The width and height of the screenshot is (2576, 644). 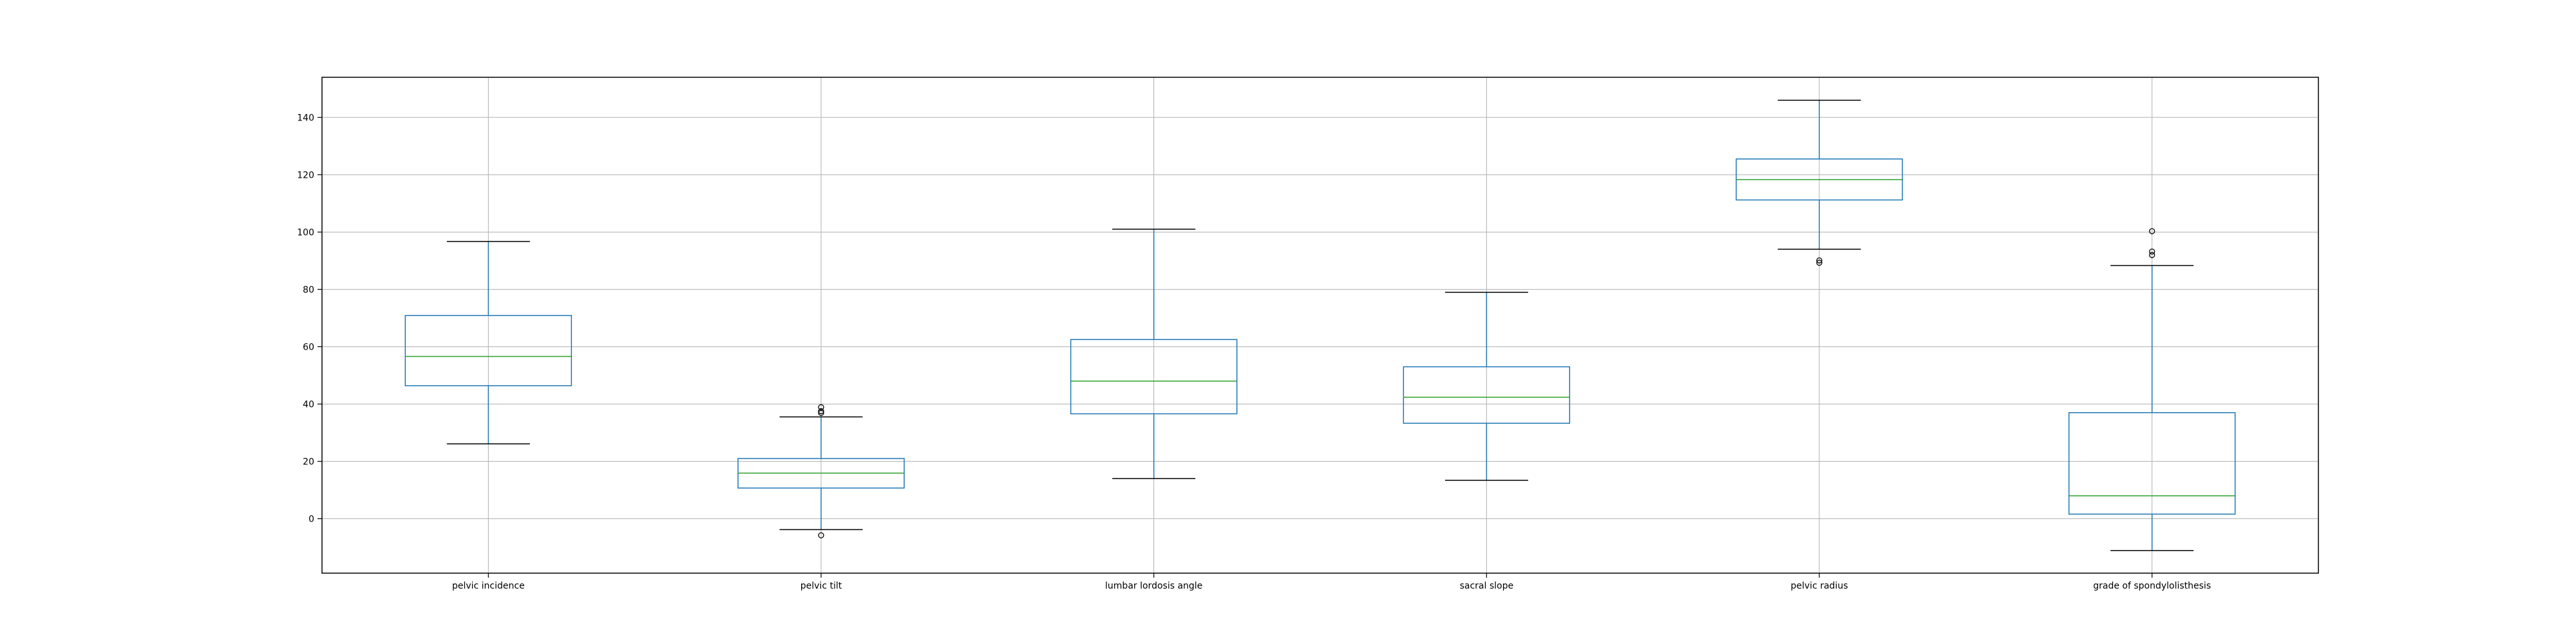 What do you see at coordinates (309, 318) in the screenshot?
I see `y-axis: 0 20 40 60 80 100 120 140` at bounding box center [309, 318].